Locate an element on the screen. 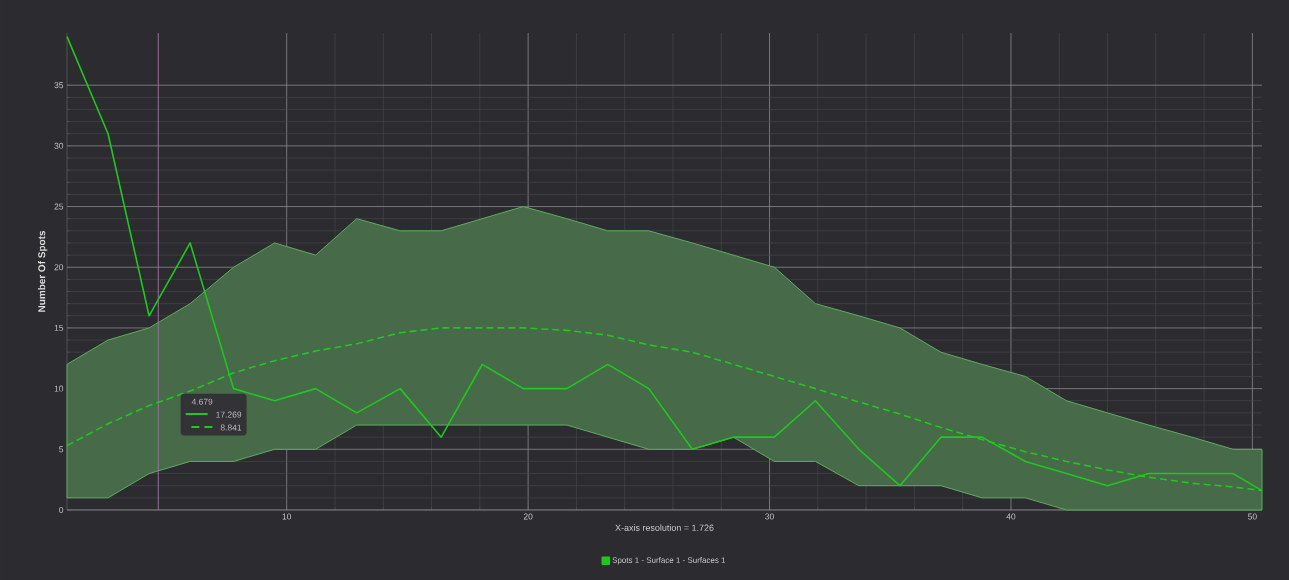 This screenshot has width=1289, height=580. x-tick-label: 40 is located at coordinates (1011, 516).